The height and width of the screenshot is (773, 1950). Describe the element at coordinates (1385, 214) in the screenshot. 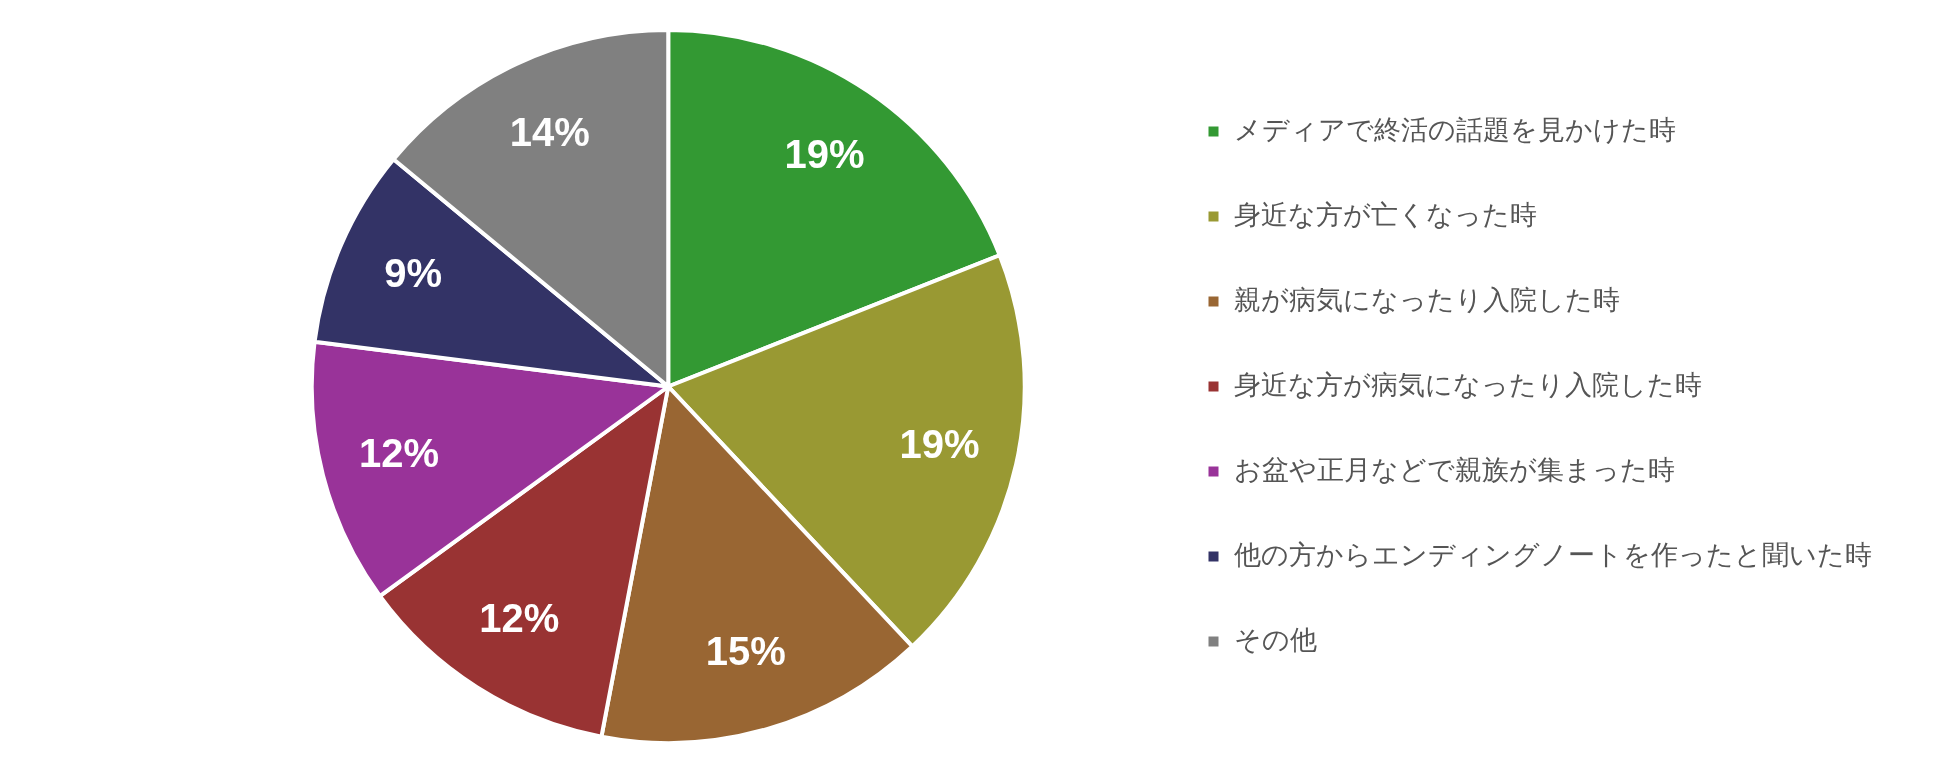

I see `legend-label: 身近な方が亡くなった時` at that location.